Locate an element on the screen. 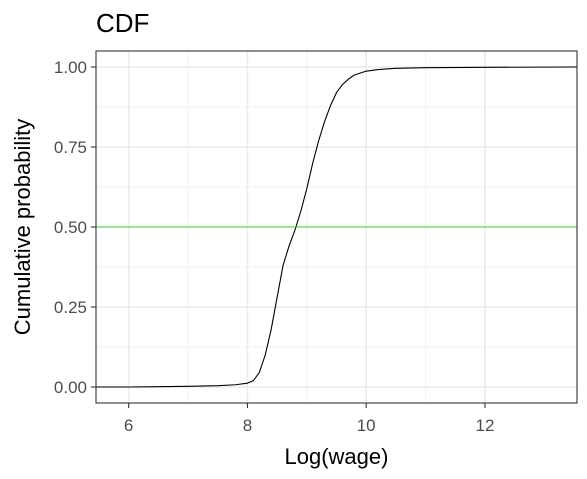  chart-title: CDF is located at coordinates (122, 23).